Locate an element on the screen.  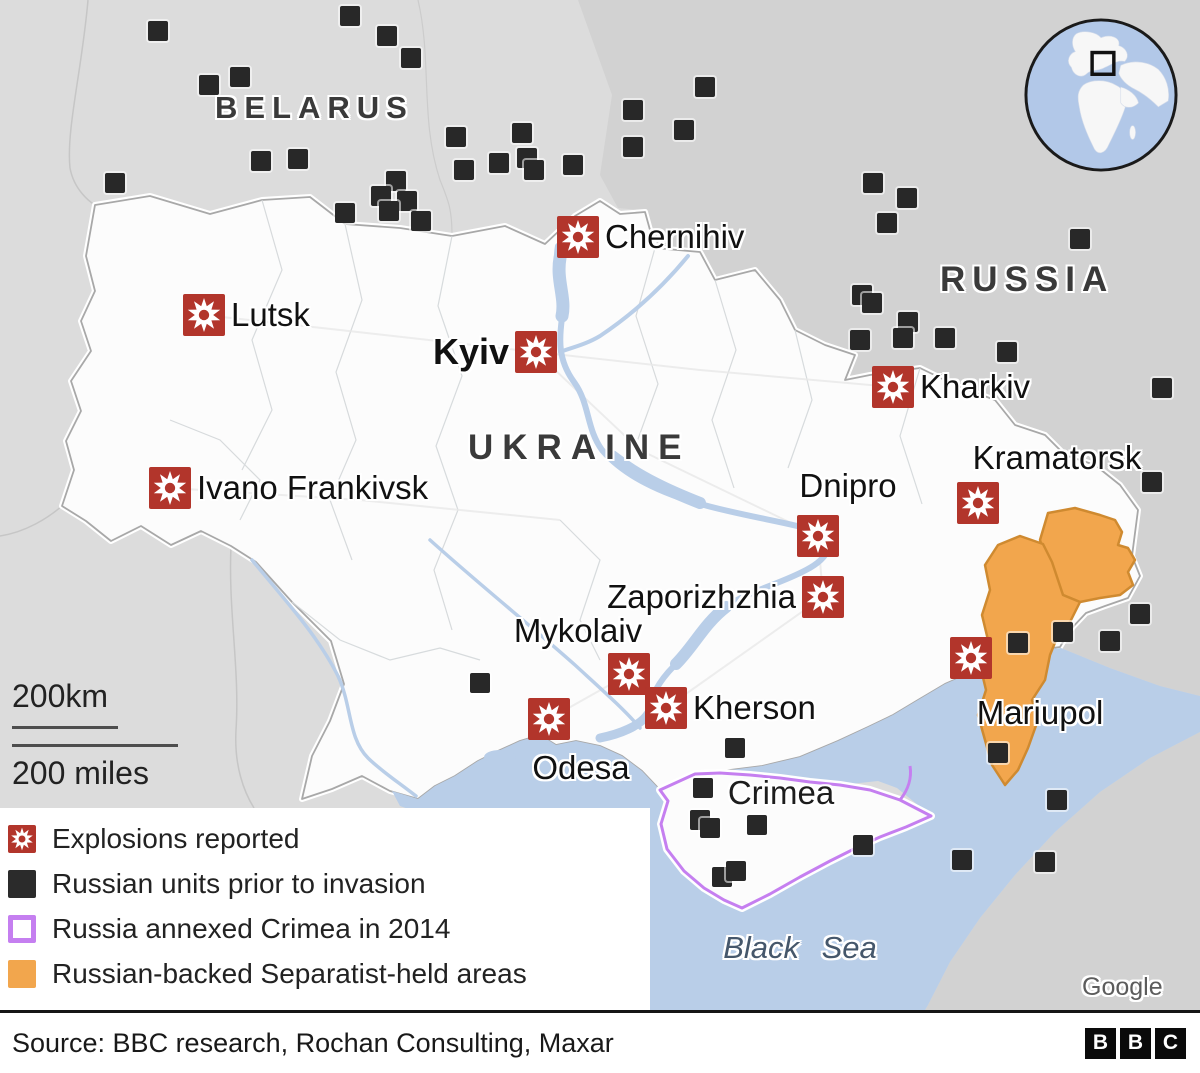
city-label: Lutsk is located at coordinates (270, 314).